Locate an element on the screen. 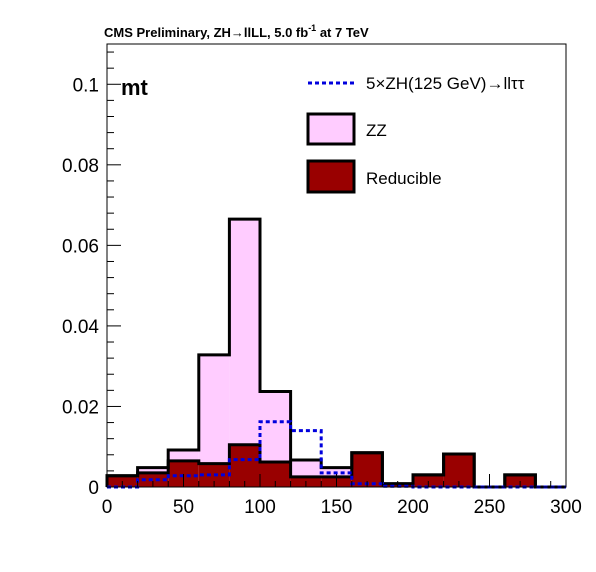  x-tick-label: 50 is located at coordinates (183, 507).